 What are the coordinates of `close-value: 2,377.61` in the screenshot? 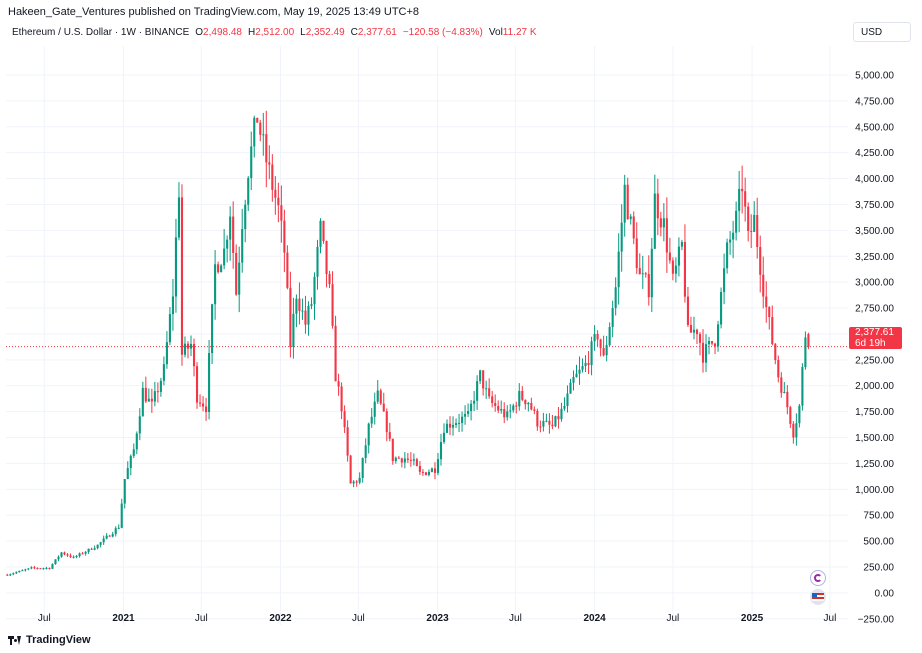 It's located at (377, 32).